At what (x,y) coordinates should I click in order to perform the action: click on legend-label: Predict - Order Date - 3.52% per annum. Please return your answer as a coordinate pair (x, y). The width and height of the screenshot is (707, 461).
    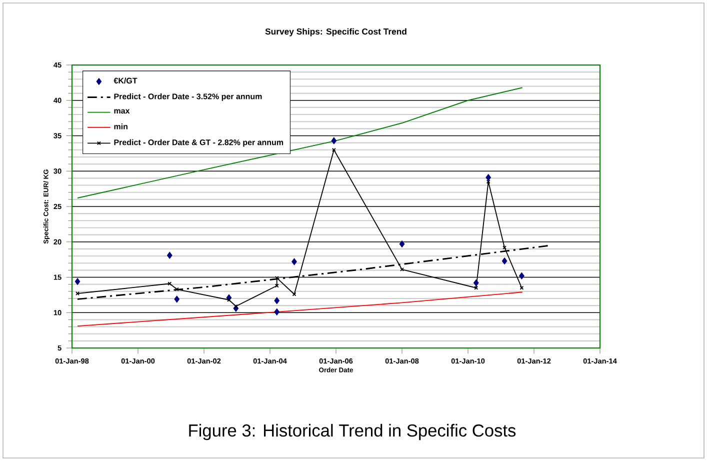
    Looking at the image, I should click on (188, 97).